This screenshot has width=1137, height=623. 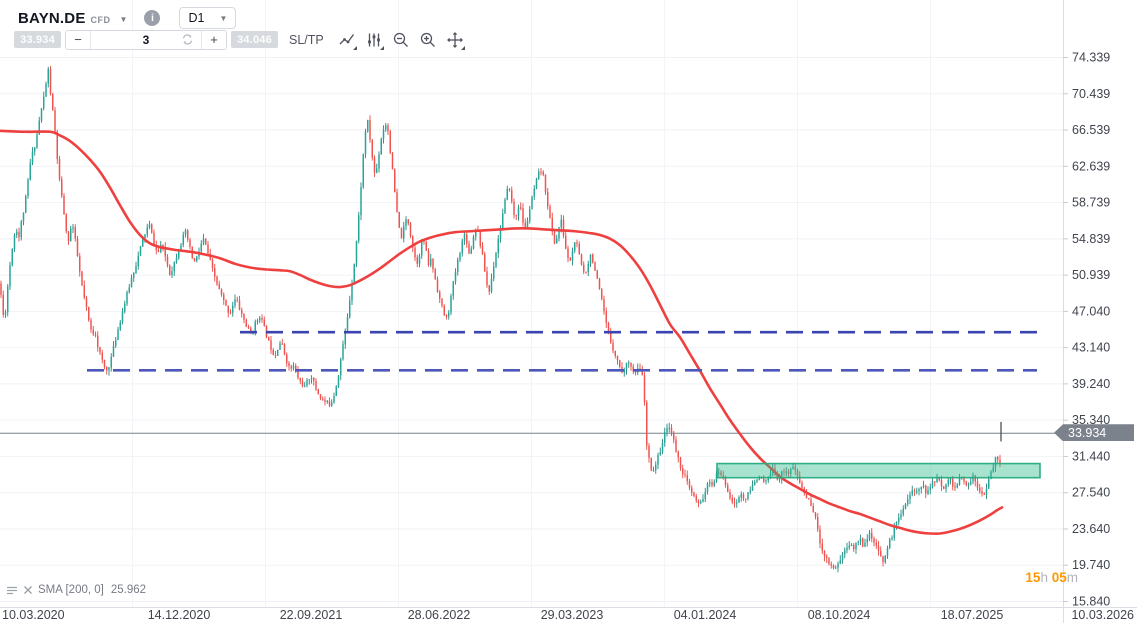 I want to click on timeframe-value: D1, so click(x=196, y=18).